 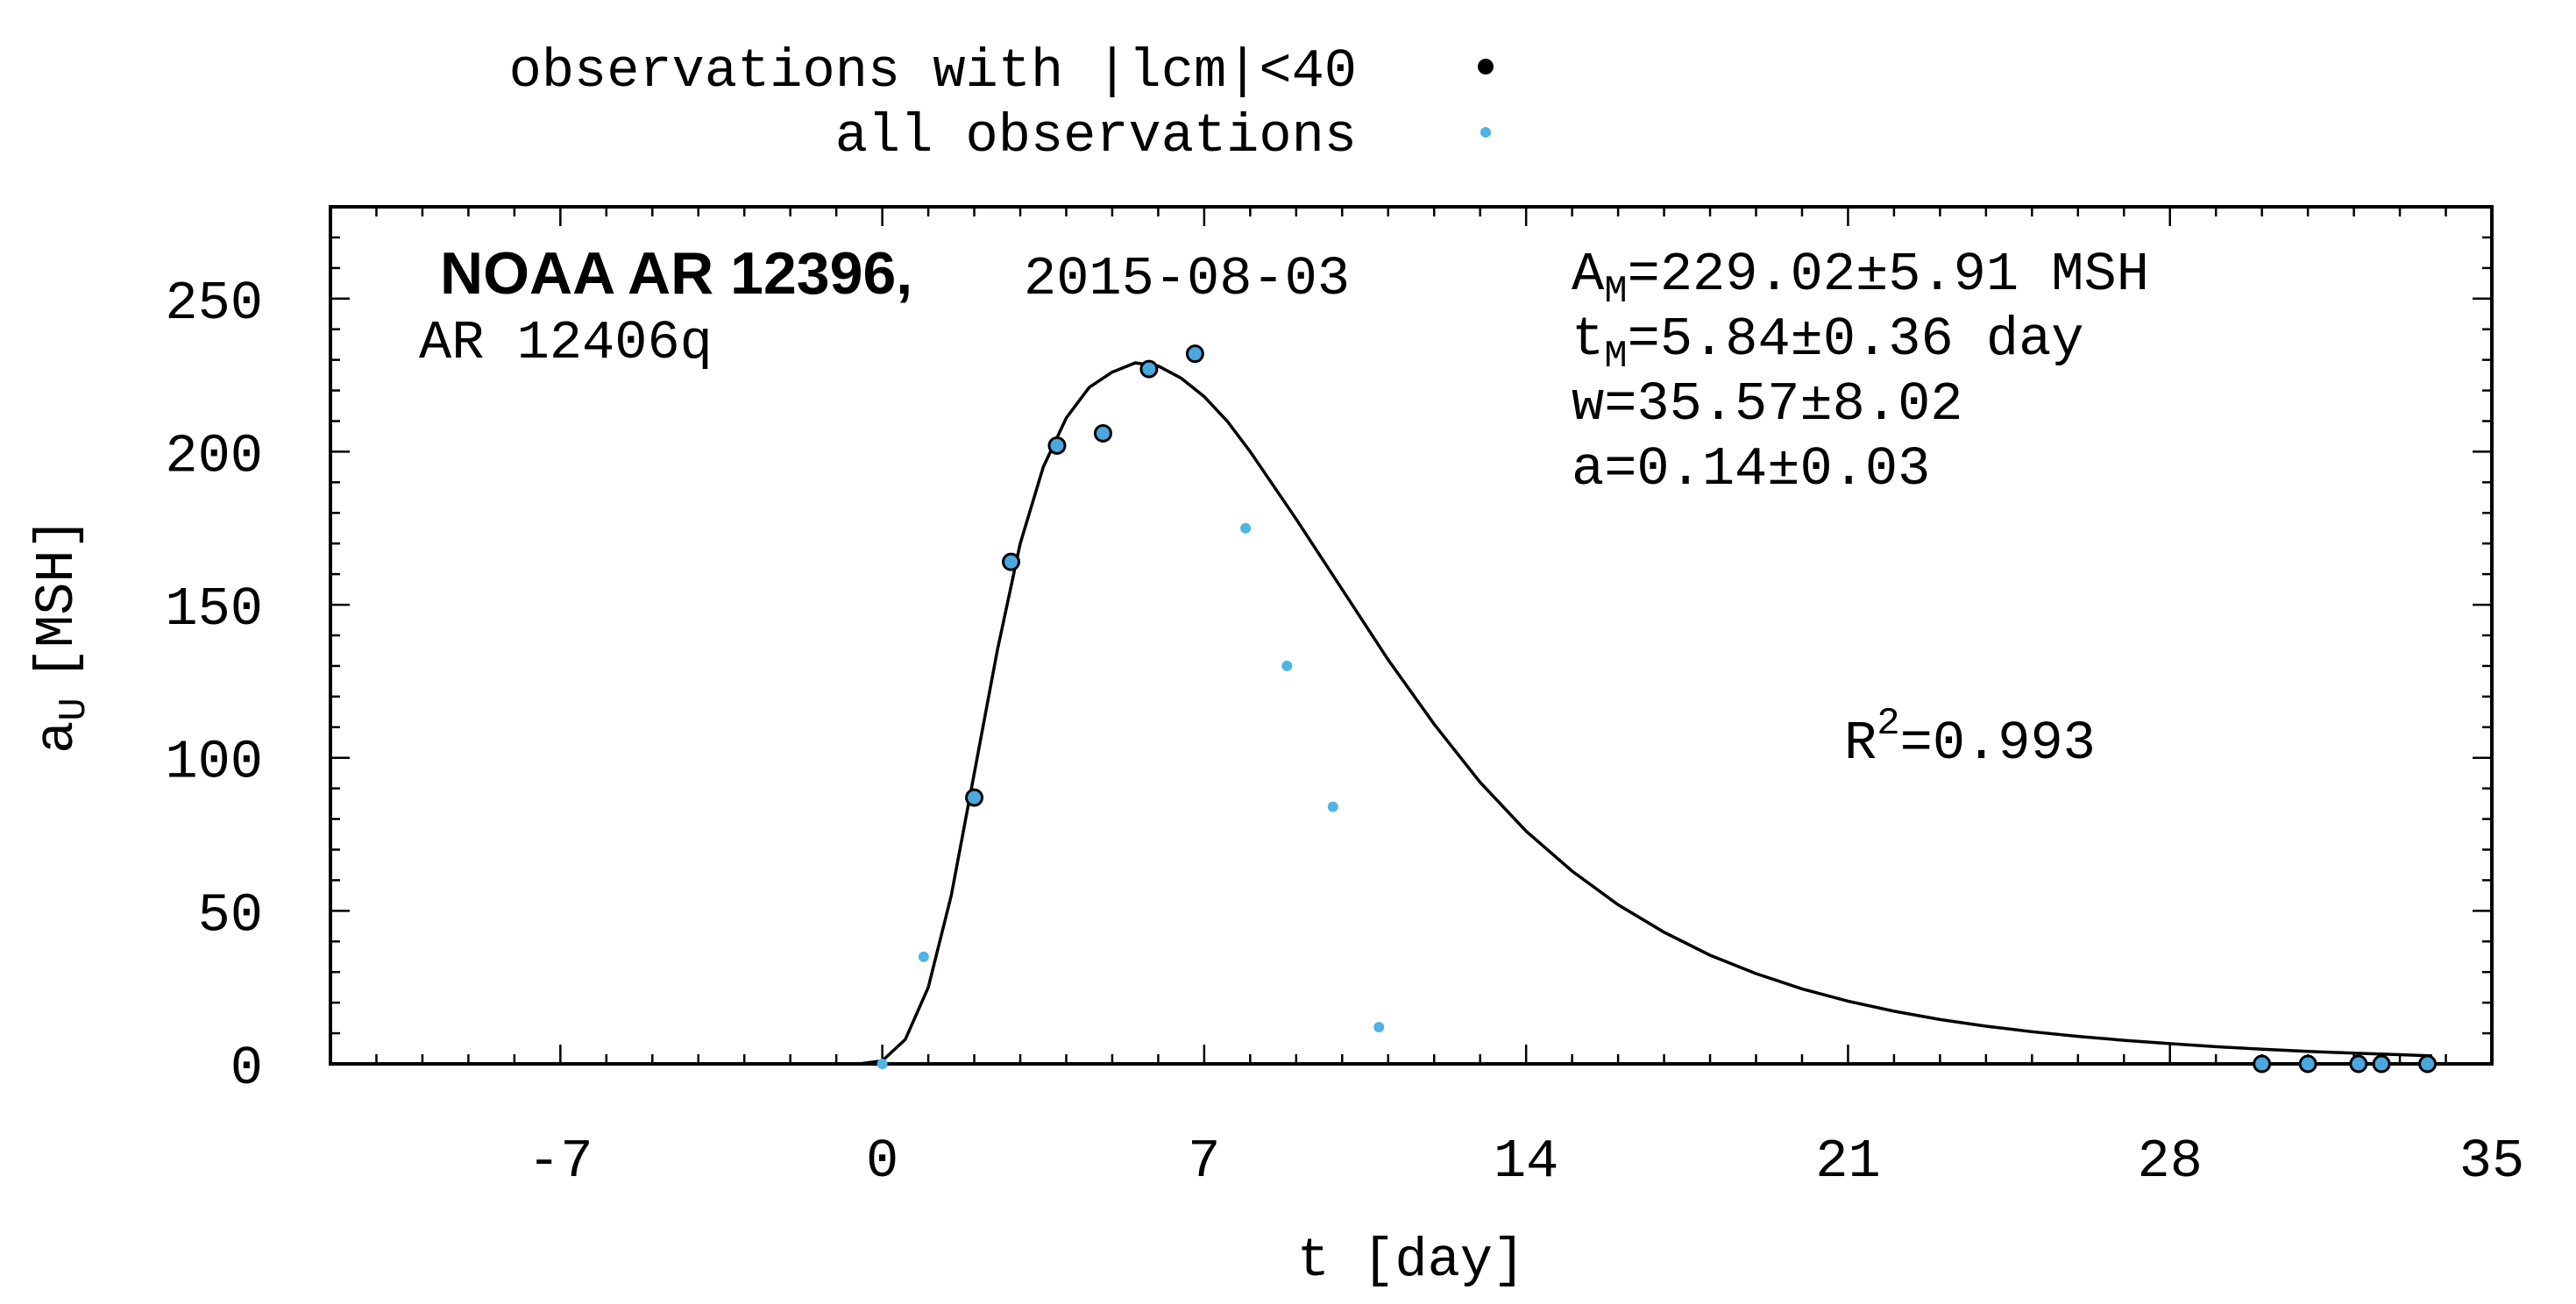 What do you see at coordinates (566, 343) in the screenshot?
I see `plot-subtitle: AR 12406q` at bounding box center [566, 343].